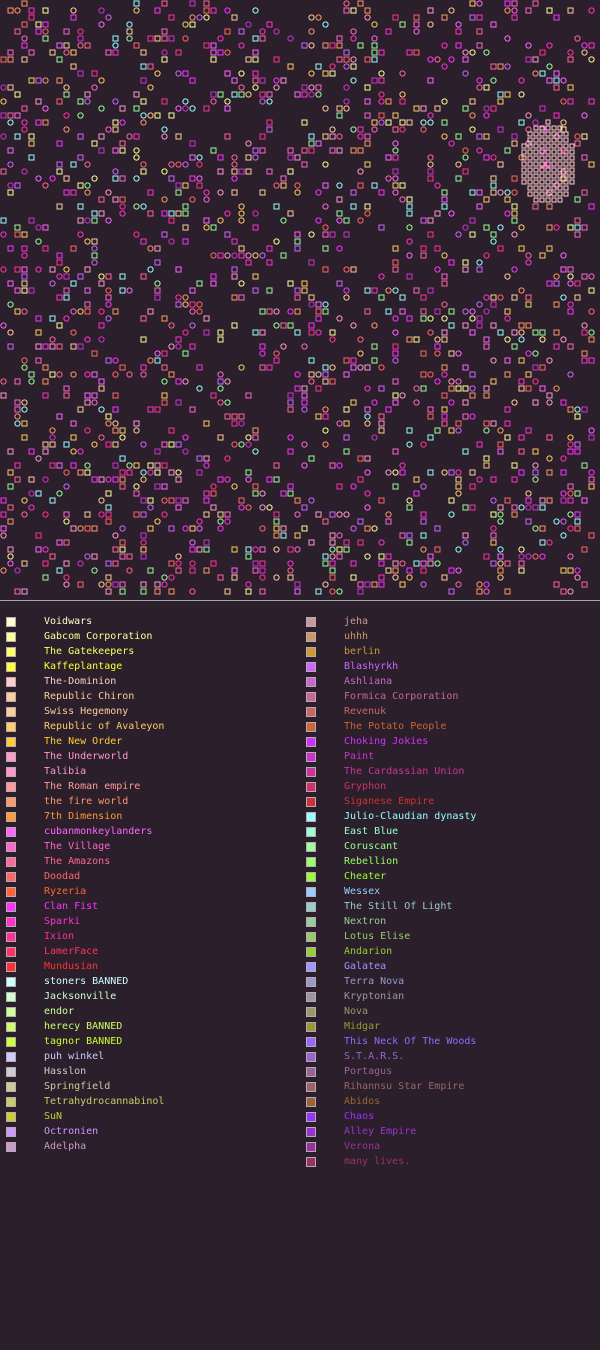 Image resolution: width=600 pixels, height=1350 pixels. I want to click on legend-item: Springfield, so click(85, 1086).